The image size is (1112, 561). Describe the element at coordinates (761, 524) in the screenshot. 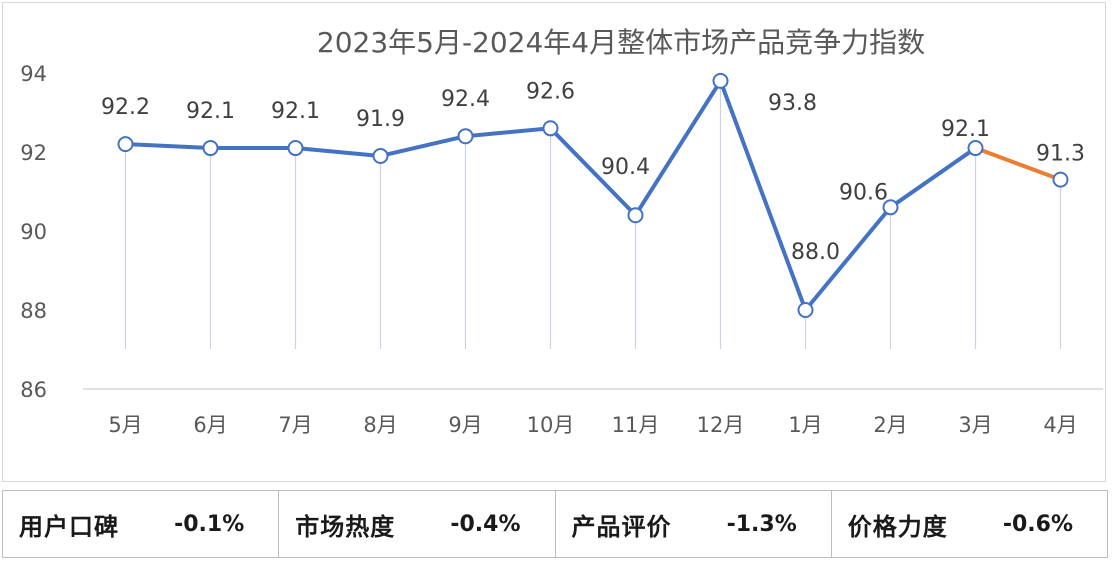

I see `summary-value: -1.3%` at that location.